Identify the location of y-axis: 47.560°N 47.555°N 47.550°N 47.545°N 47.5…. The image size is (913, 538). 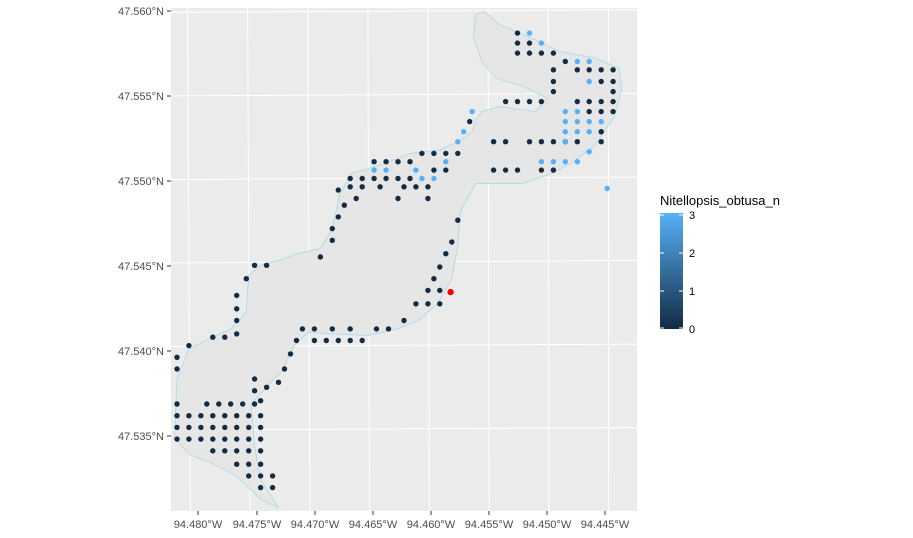
(141, 224).